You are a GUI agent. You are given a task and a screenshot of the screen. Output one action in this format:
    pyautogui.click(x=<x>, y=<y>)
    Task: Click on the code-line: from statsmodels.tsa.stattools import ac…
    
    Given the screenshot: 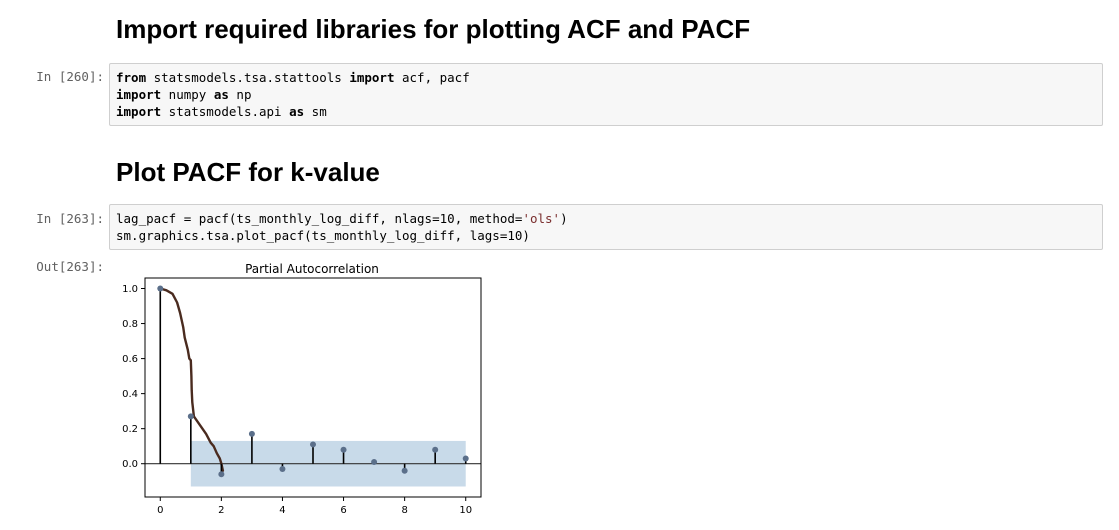 What is the action you would take?
    pyautogui.click(x=606, y=77)
    